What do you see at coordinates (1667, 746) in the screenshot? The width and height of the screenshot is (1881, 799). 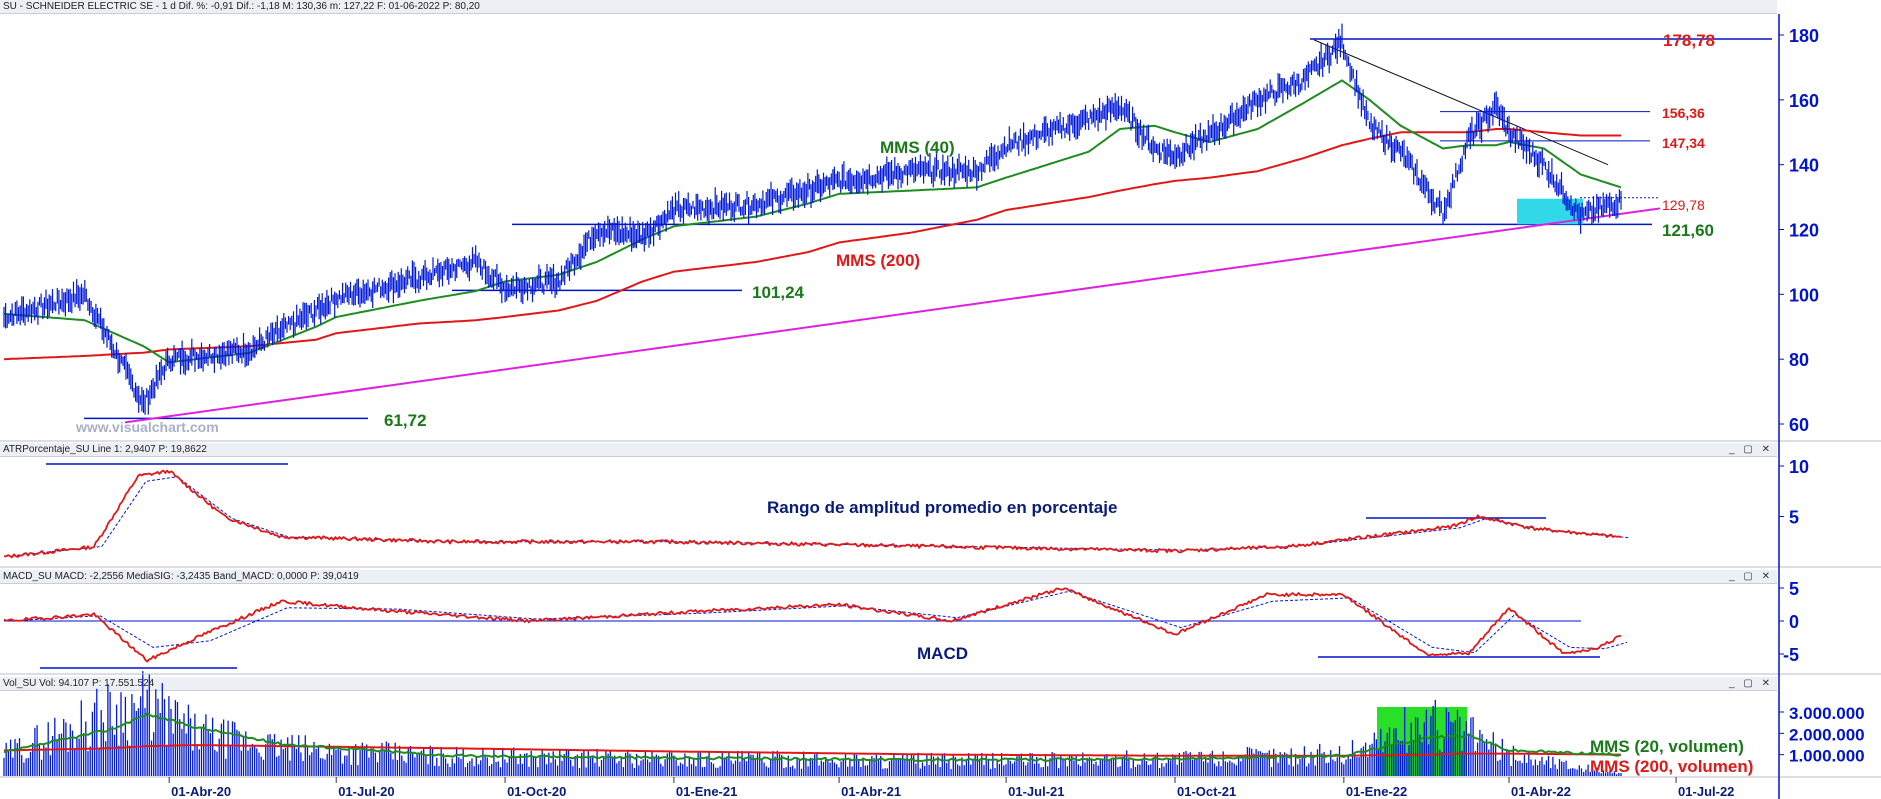 I see `label-volume-mms-20: MMS (20, volumen)` at bounding box center [1667, 746].